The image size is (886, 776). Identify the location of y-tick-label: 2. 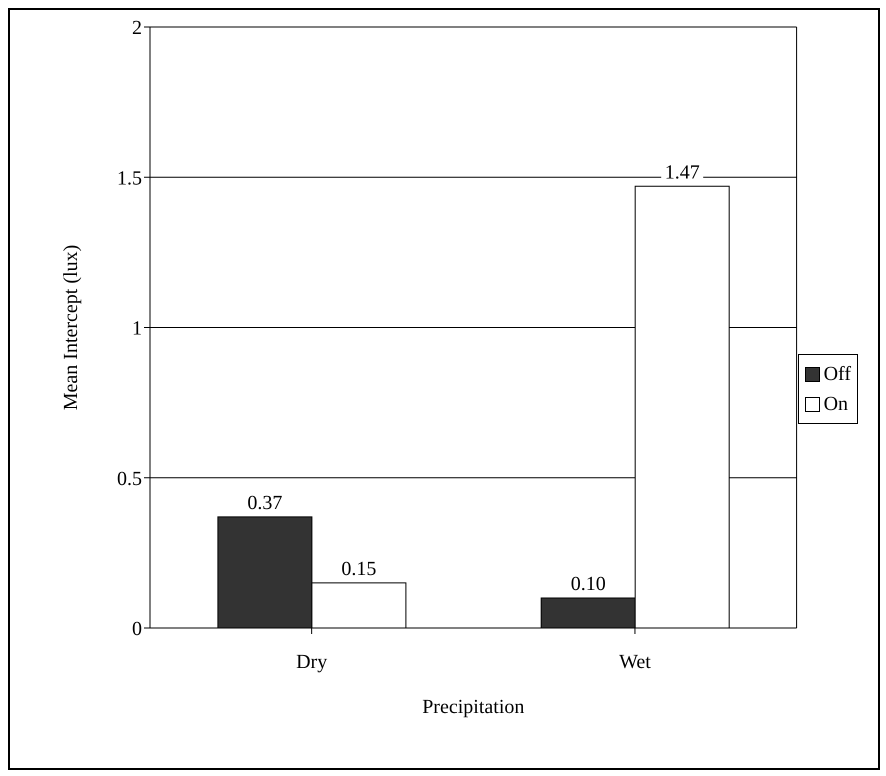
(137, 28).